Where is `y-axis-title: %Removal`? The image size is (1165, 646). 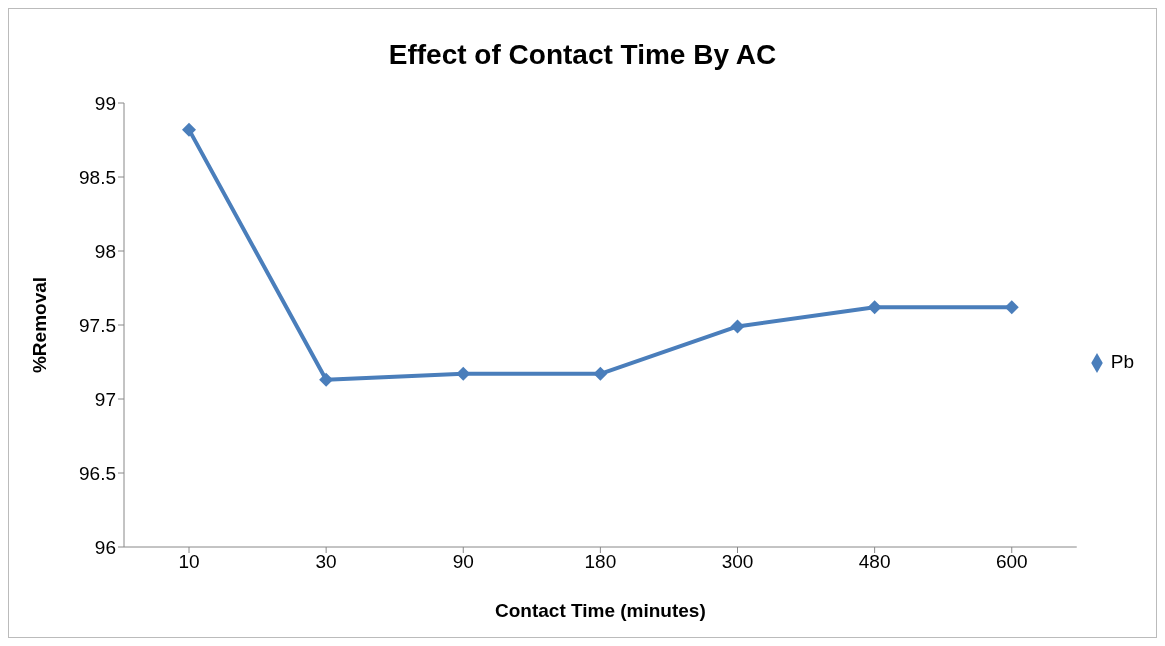
y-axis-title: %Removal is located at coordinates (39, 325).